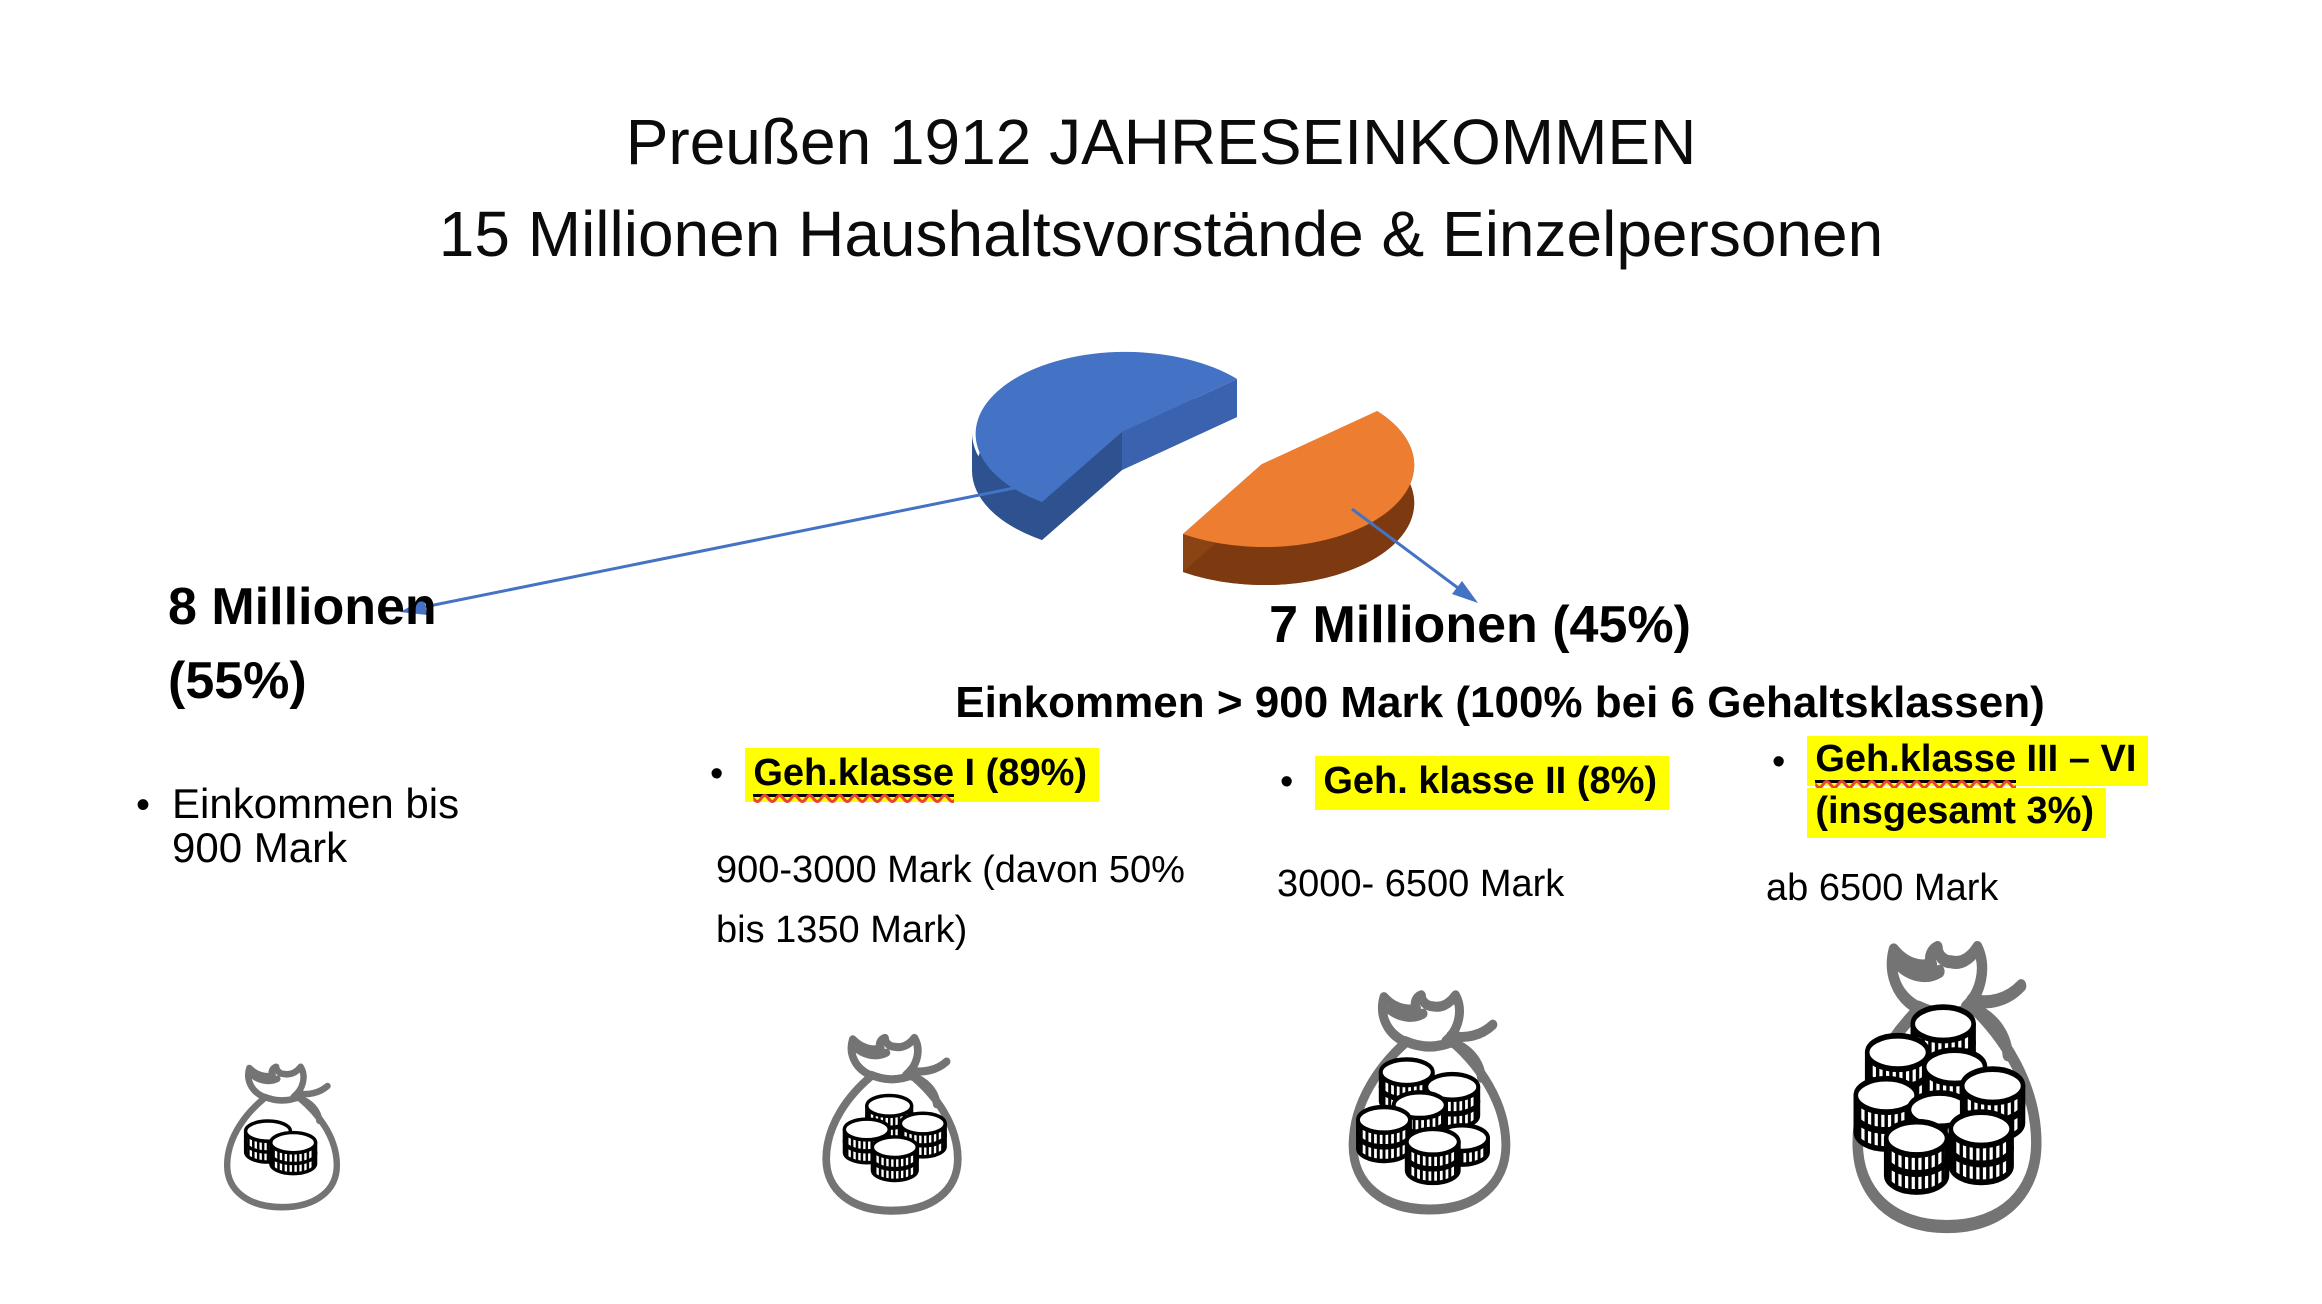  I want to click on class-2-heading-highlight: Geh. klasse II (8%), so click(1492, 783).